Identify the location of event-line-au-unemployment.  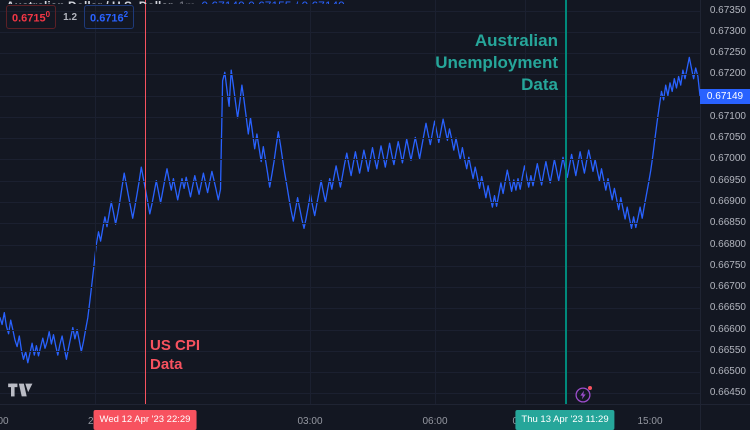
(566, 202).